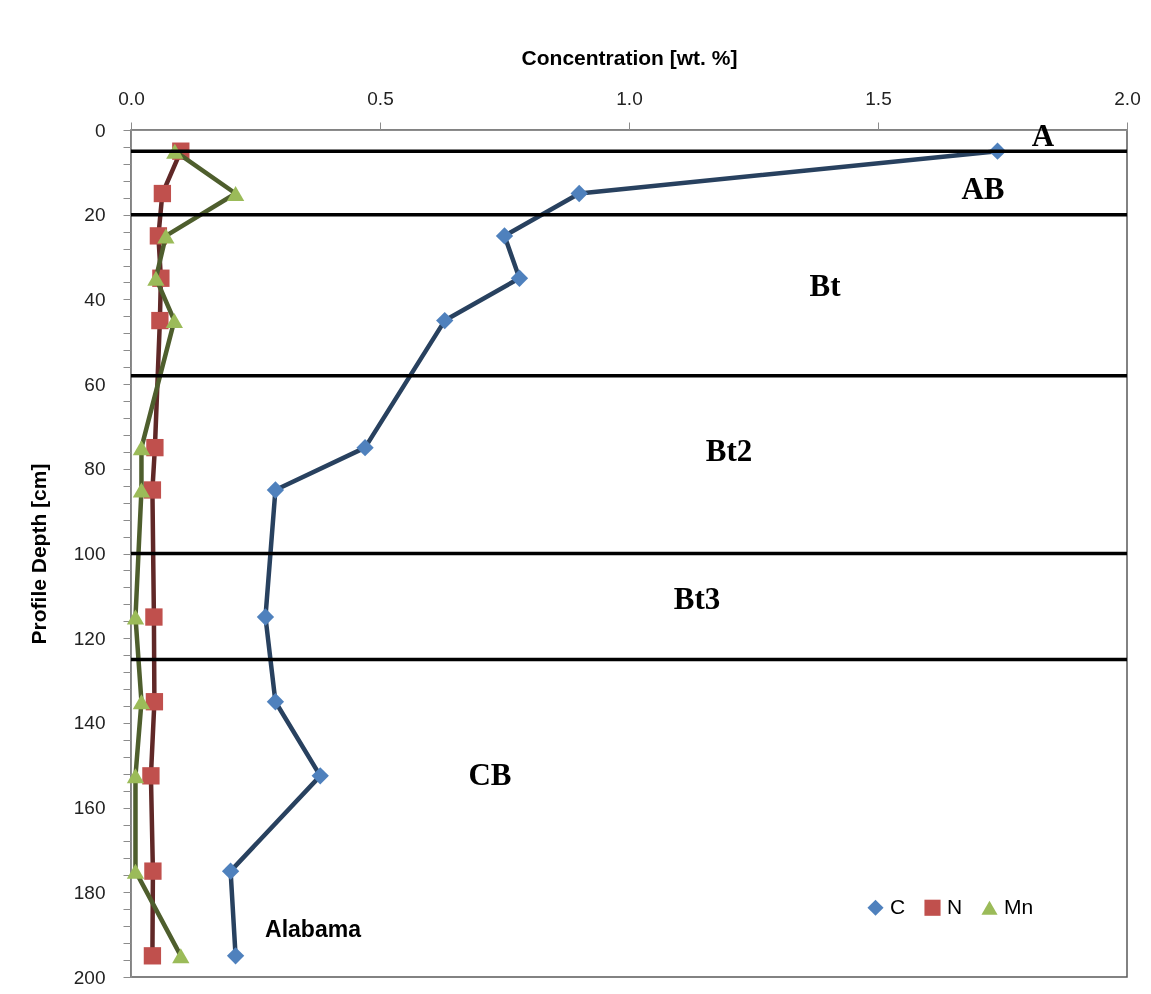  Describe the element at coordinates (898, 906) in the screenshot. I see `legend-label: C` at that location.